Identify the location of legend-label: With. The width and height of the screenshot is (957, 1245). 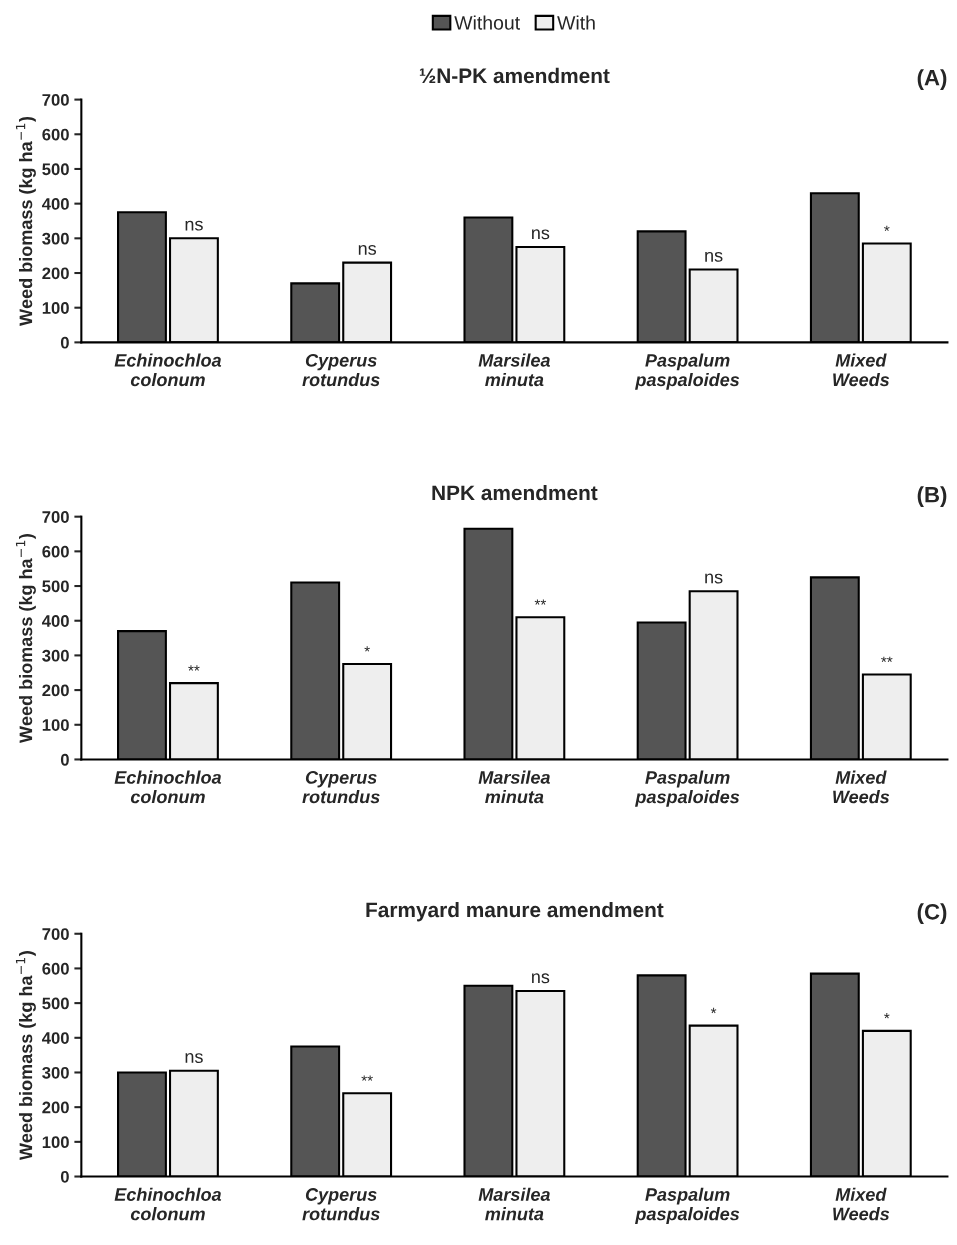
(576, 22).